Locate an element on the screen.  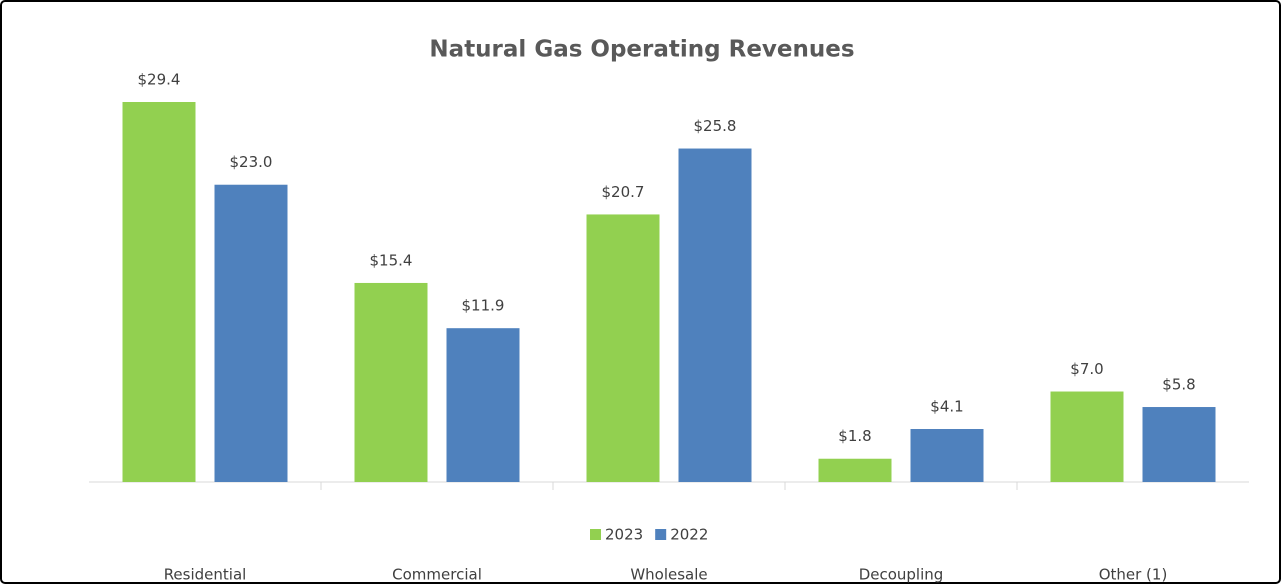
data-label: $5.8 is located at coordinates (1178, 385).